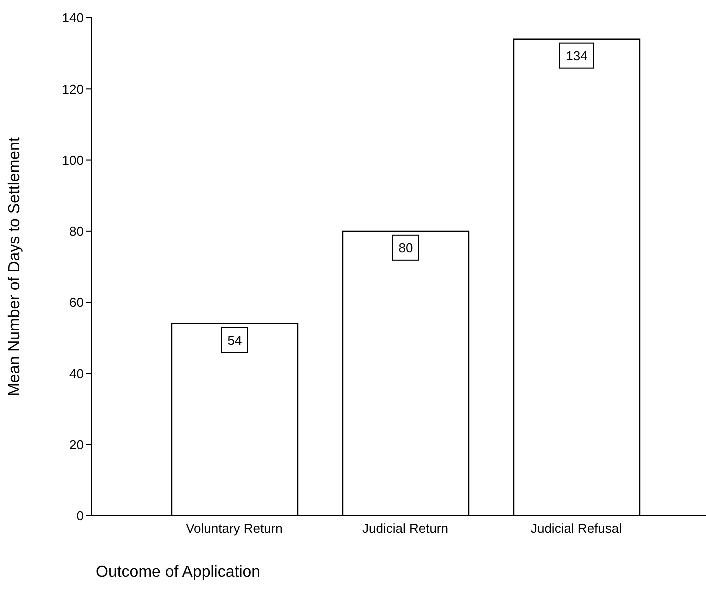 The height and width of the screenshot is (592, 706). What do you see at coordinates (73, 160) in the screenshot?
I see `y-tick-label: 100` at bounding box center [73, 160].